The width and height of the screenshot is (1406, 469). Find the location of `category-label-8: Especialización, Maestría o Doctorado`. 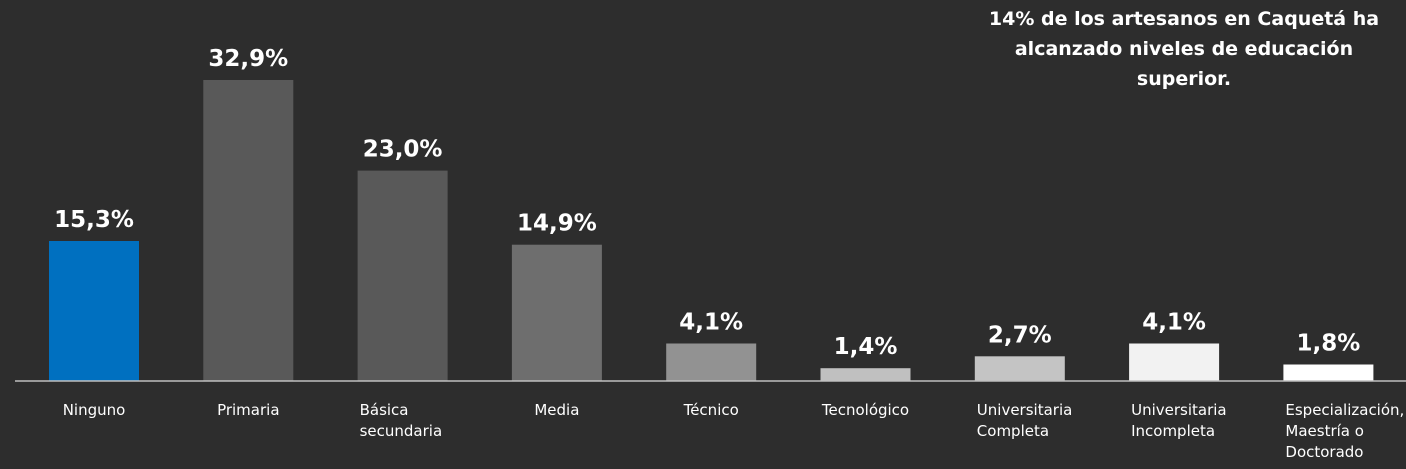

category-label-8: Especialización, Maestría o Doctorado is located at coordinates (1344, 431).